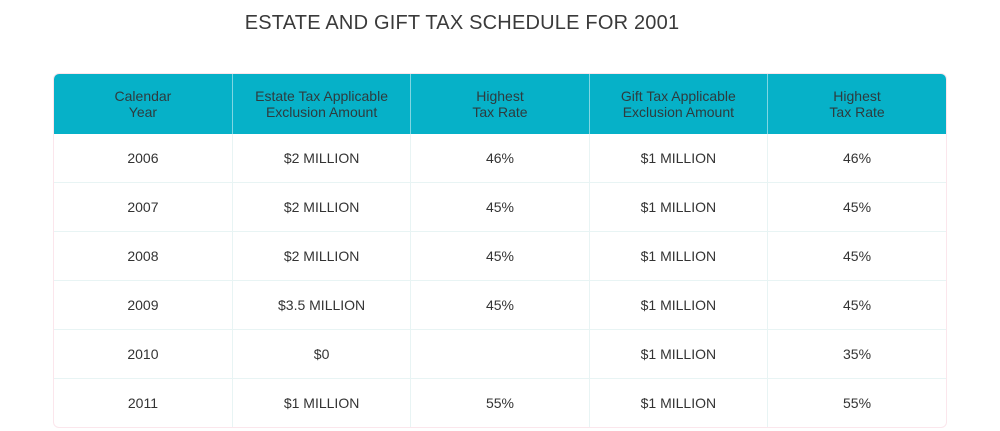 The image size is (1000, 431). I want to click on table-row: 2006 $2 MILLION 46% $1 MILLION 46%, so click(500, 158).